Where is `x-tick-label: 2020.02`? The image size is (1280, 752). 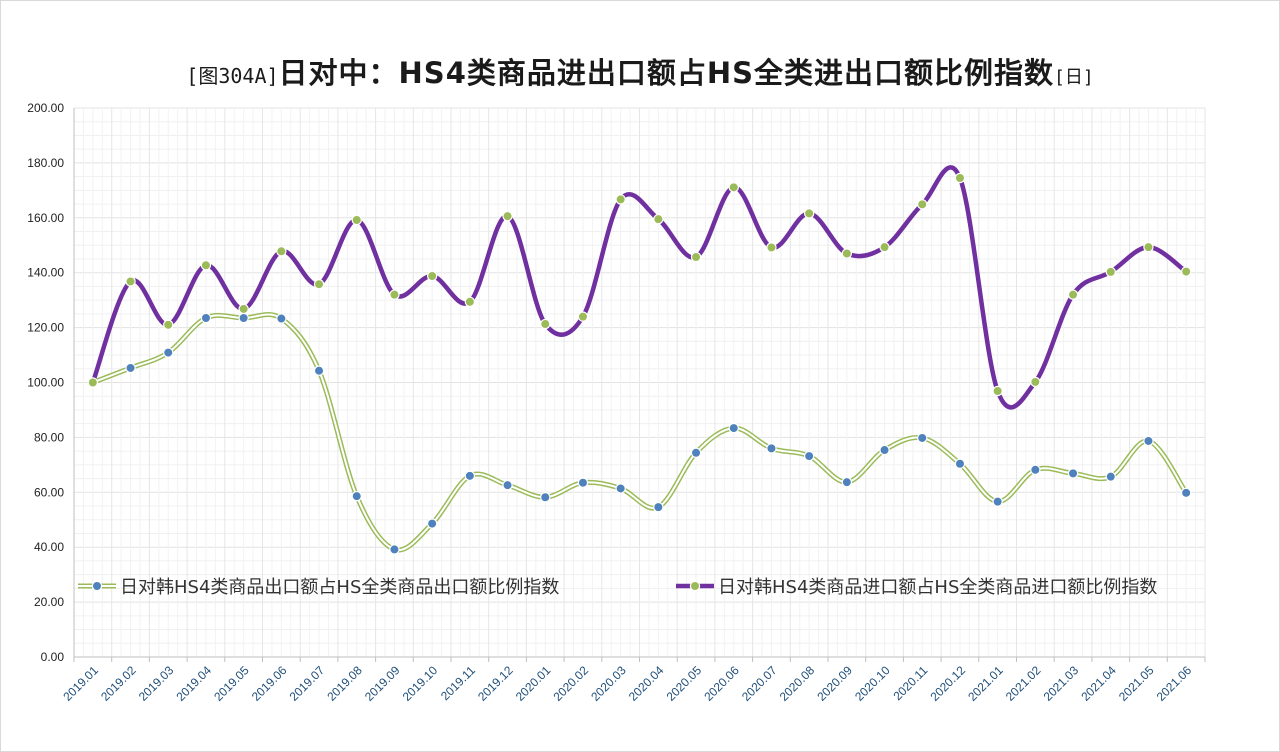 x-tick-label: 2020.02 is located at coordinates (570, 683).